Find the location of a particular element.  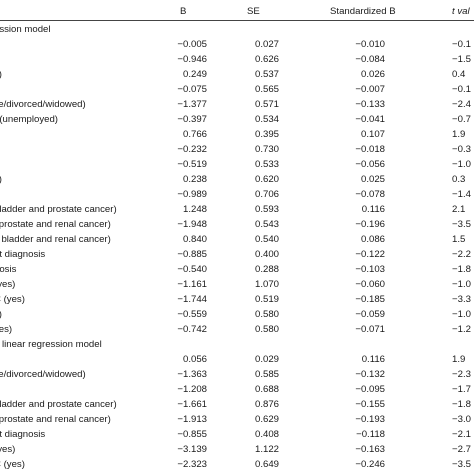

cell-t: −0.7 is located at coordinates (461, 119).